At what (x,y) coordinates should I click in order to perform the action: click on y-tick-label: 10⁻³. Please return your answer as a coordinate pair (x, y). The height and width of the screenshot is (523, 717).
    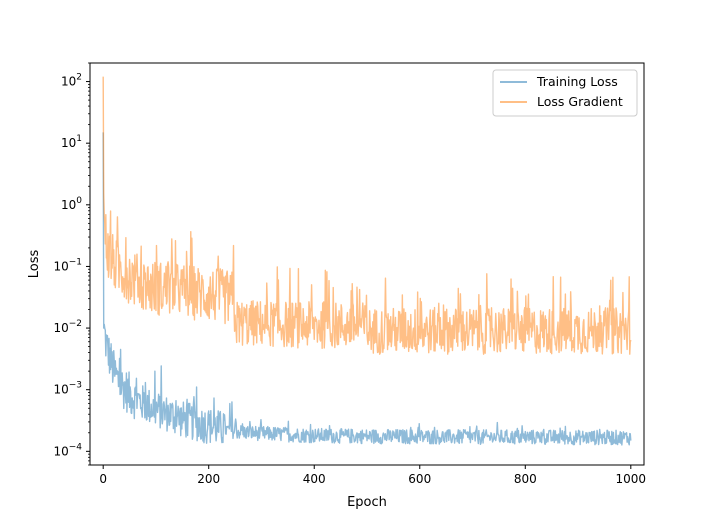
    Looking at the image, I should click on (67, 389).